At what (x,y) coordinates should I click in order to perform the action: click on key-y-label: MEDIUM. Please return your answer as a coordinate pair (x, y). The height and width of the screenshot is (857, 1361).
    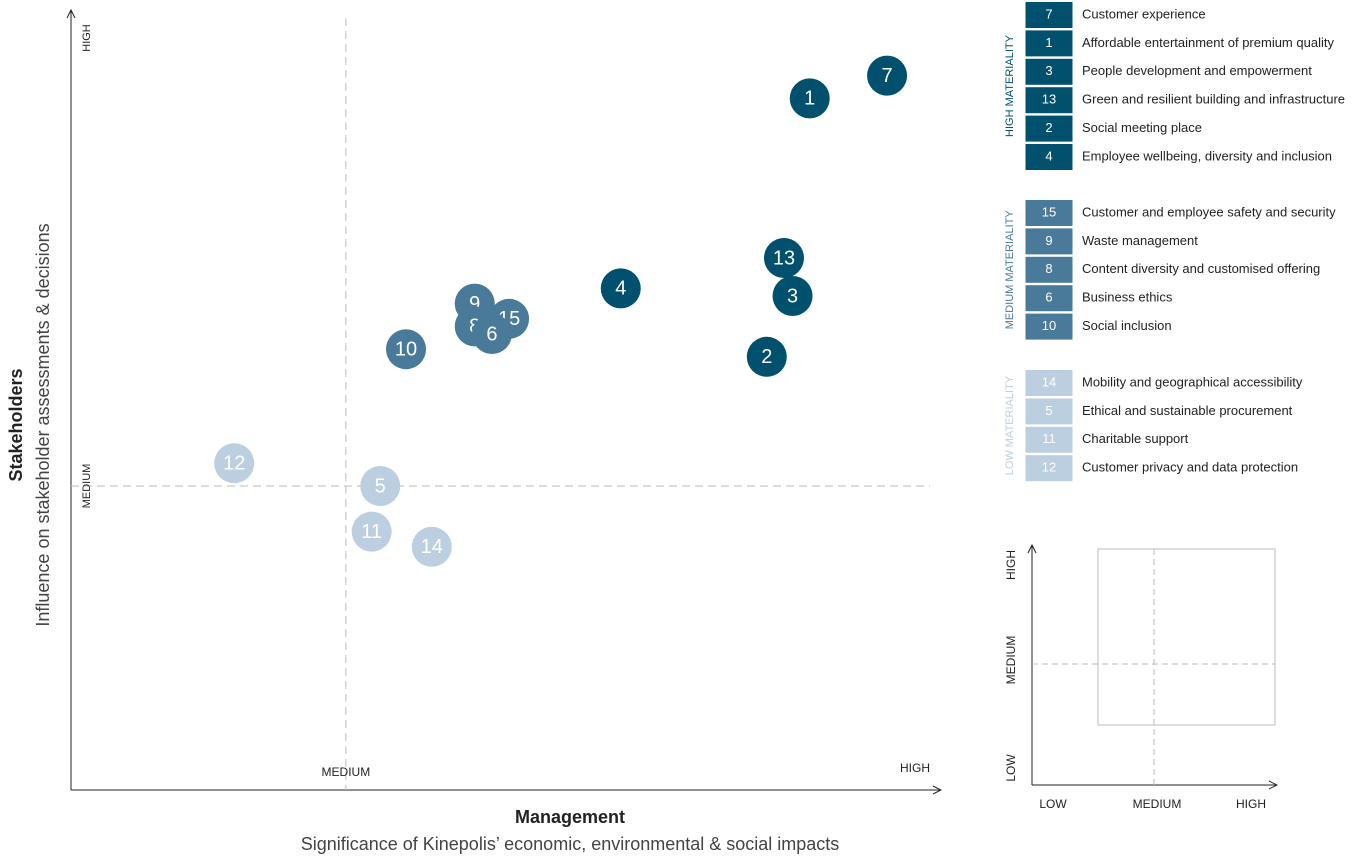
    Looking at the image, I should click on (1011, 660).